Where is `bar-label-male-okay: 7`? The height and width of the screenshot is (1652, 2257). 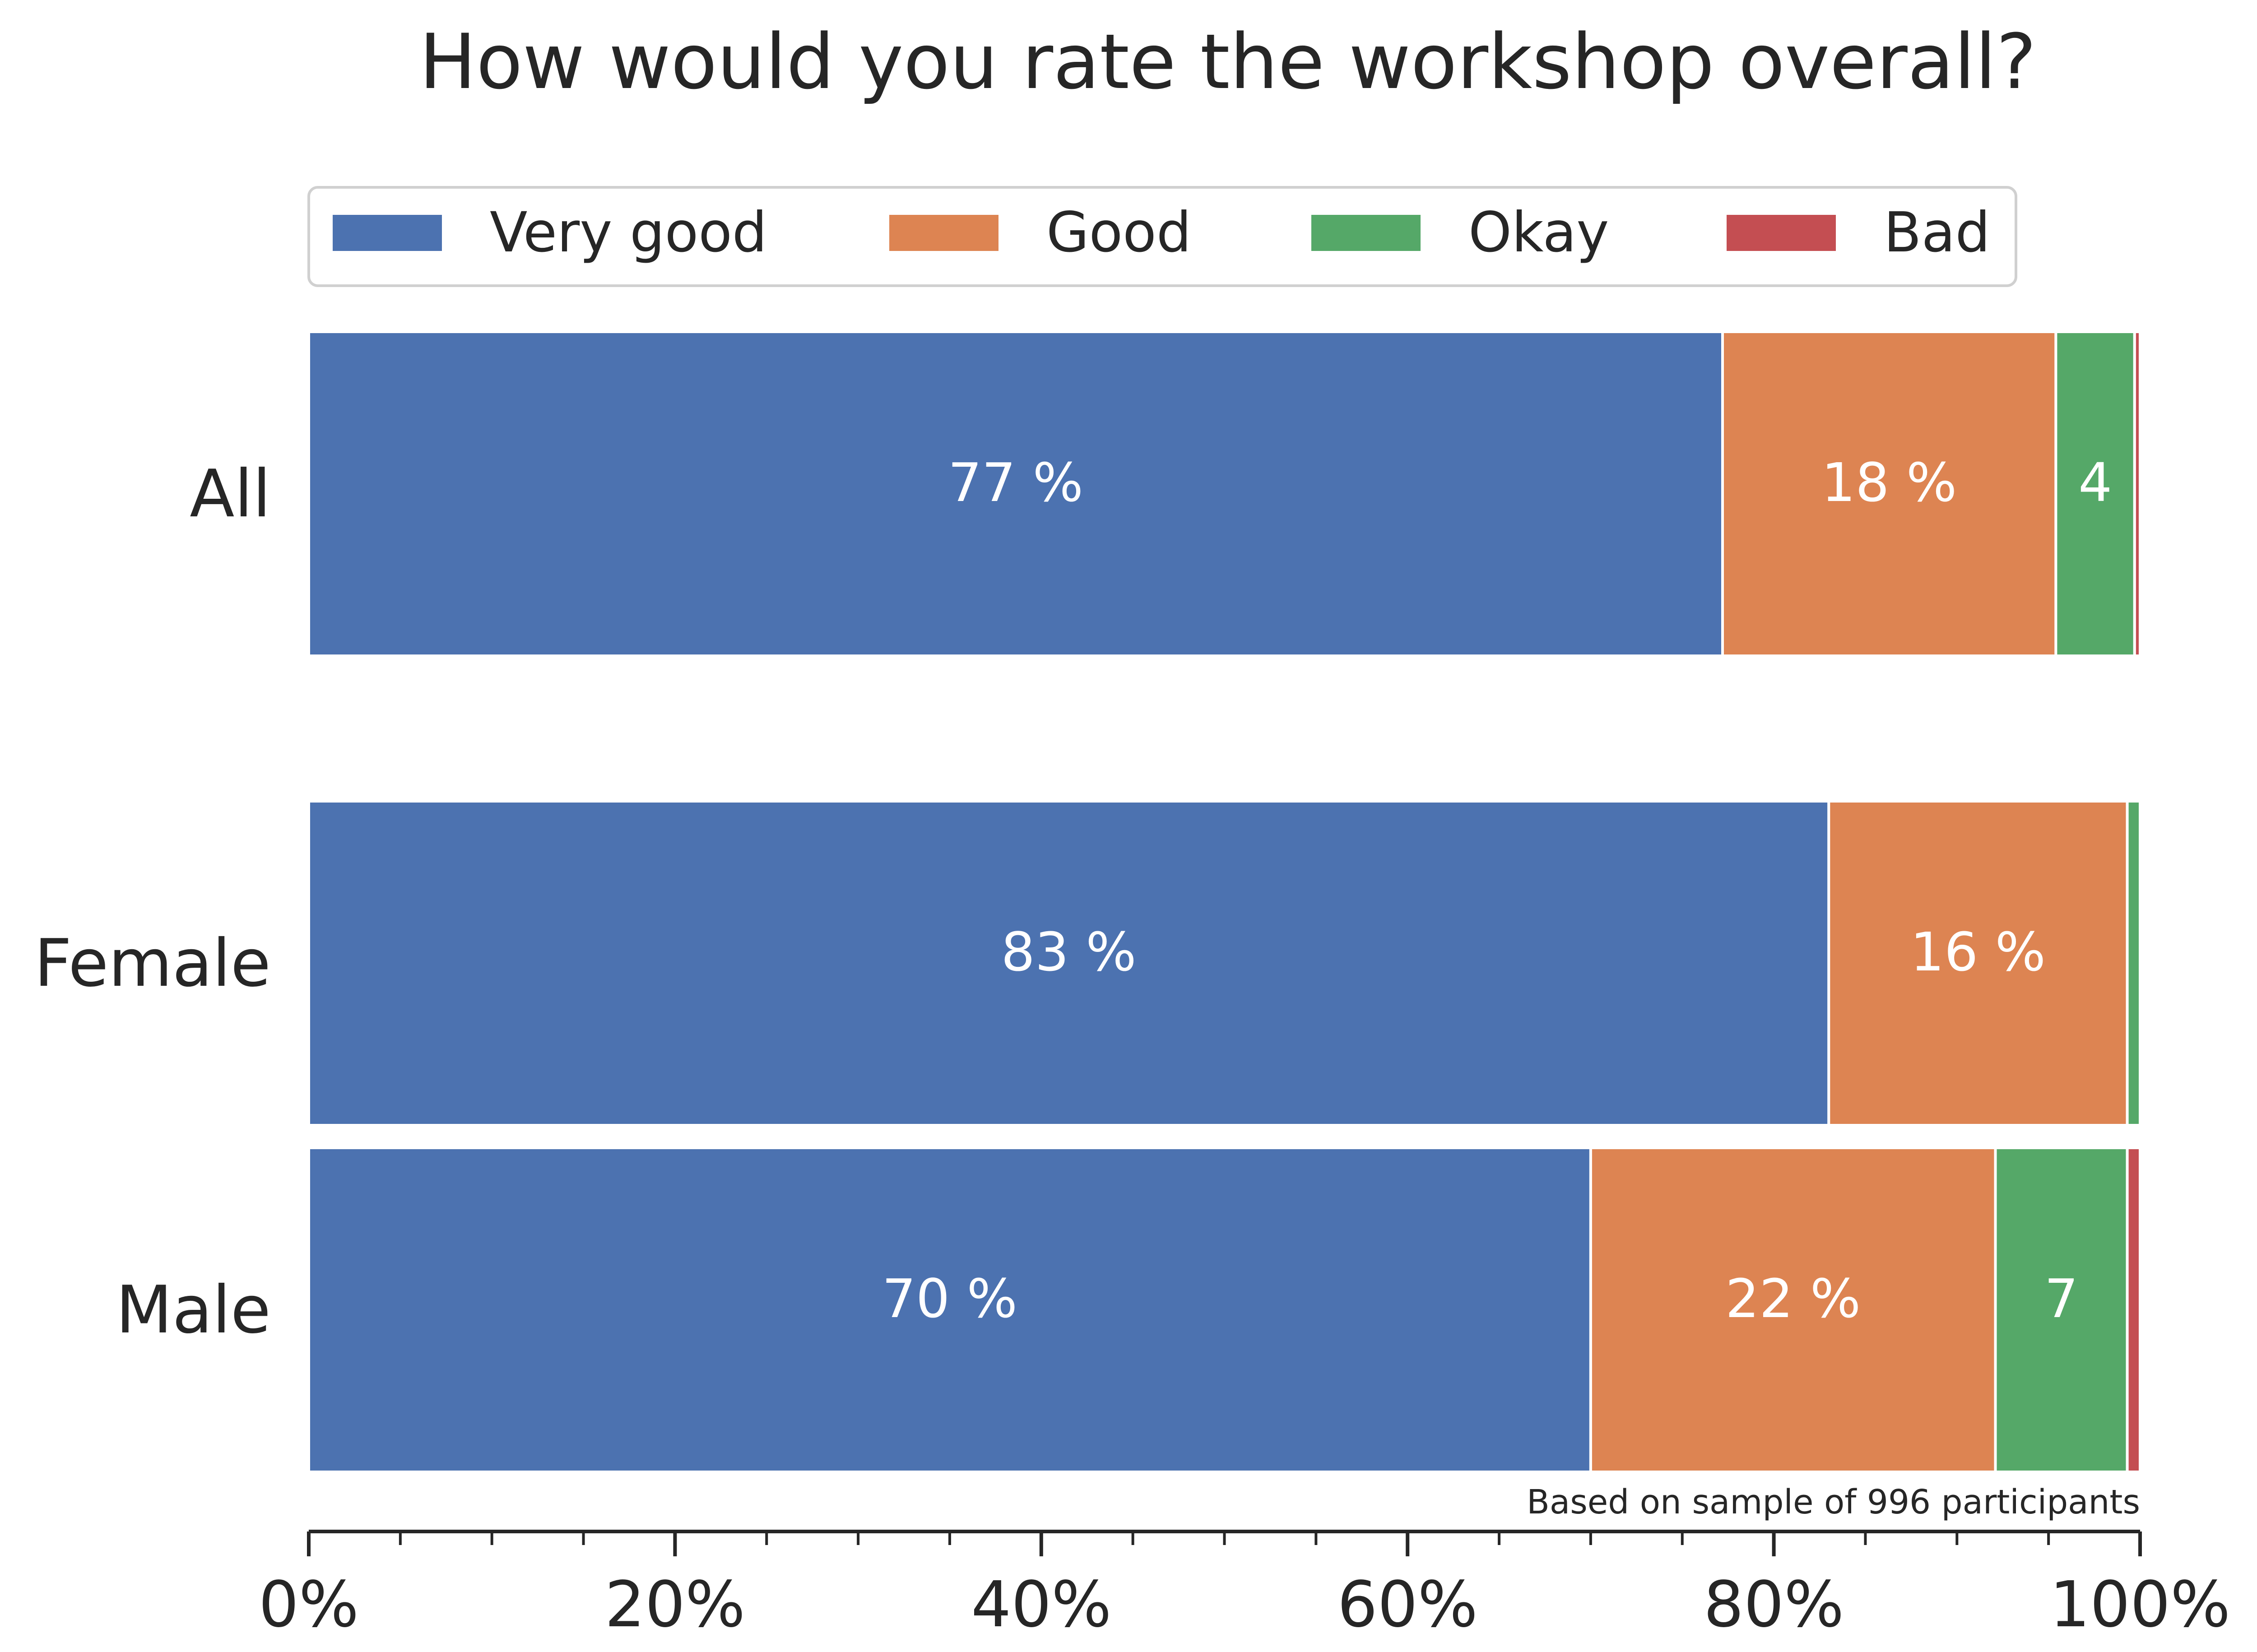 bar-label-male-okay: 7 is located at coordinates (2061, 1298).